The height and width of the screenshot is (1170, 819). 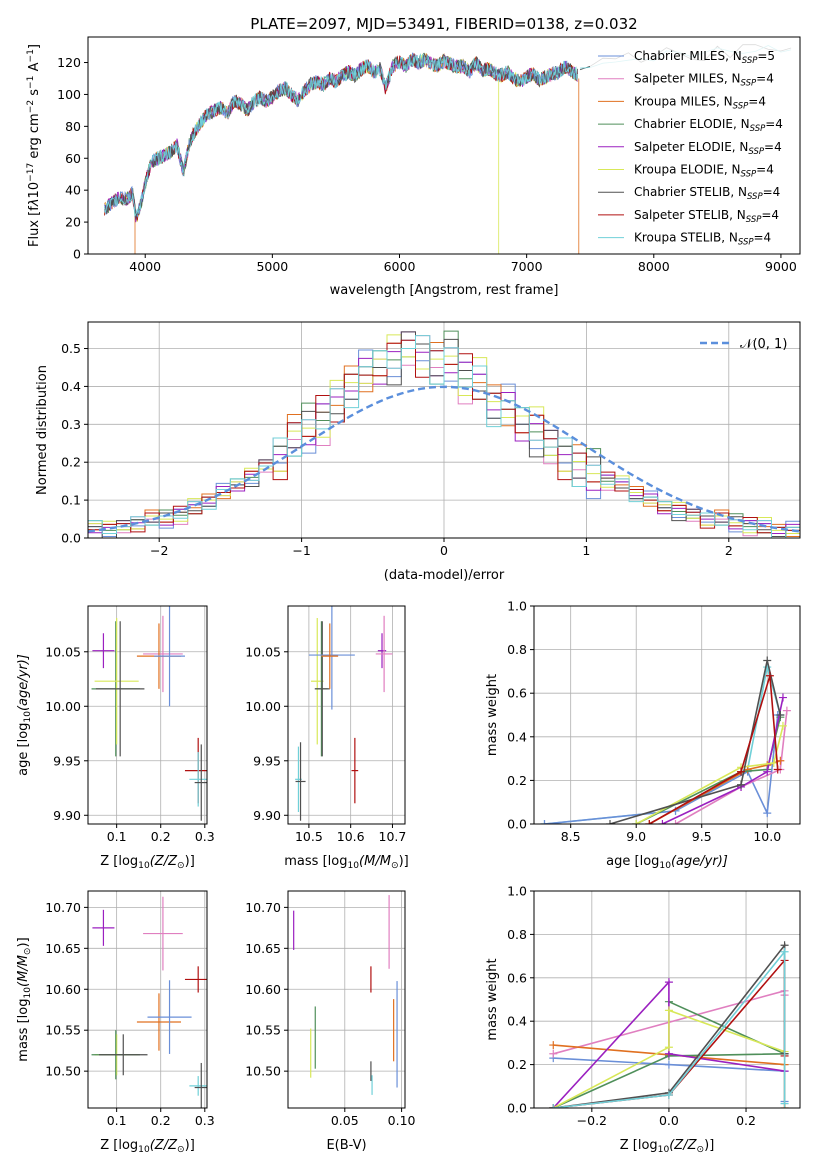 What do you see at coordinates (700, 102) in the screenshot?
I see `legend-entry: Kroupa MILES, NSSP=4` at bounding box center [700, 102].